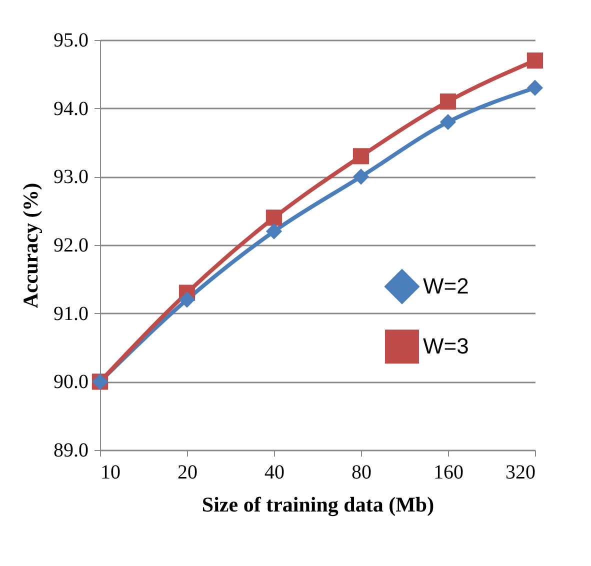 The width and height of the screenshot is (591, 566). What do you see at coordinates (274, 473) in the screenshot?
I see `x-tick-label: 40` at bounding box center [274, 473].